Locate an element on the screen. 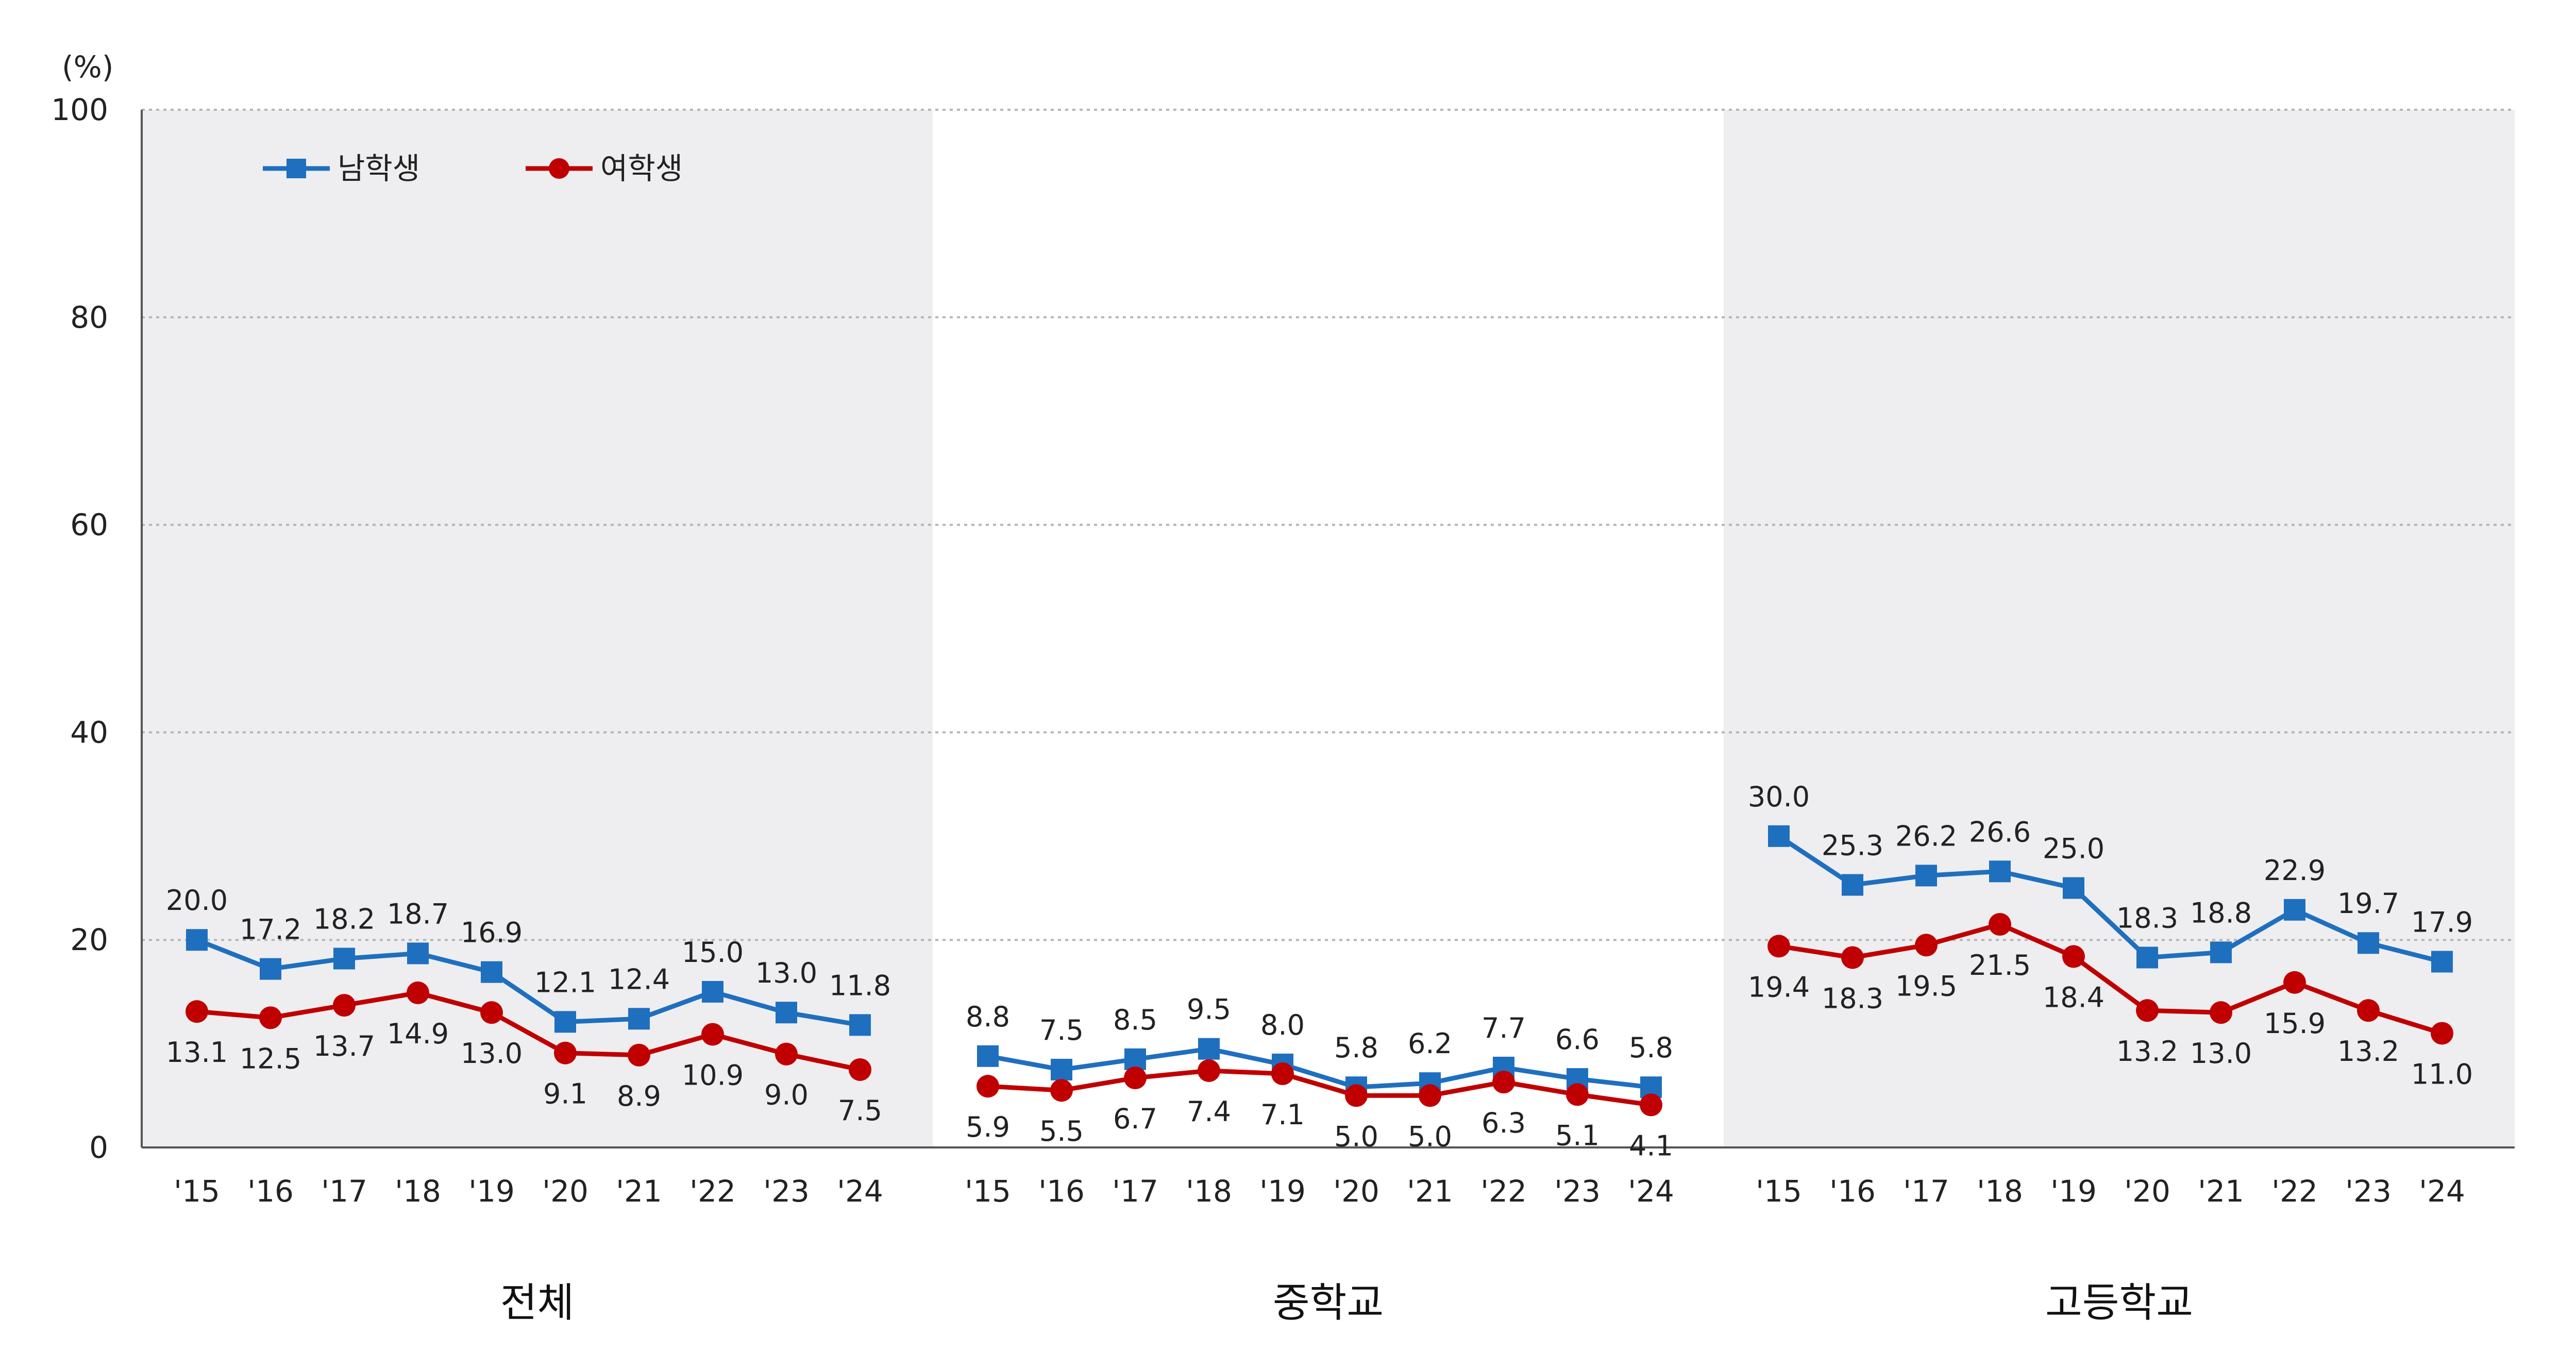 The width and height of the screenshot is (2576, 1369). data-label: 15.0 is located at coordinates (713, 952).